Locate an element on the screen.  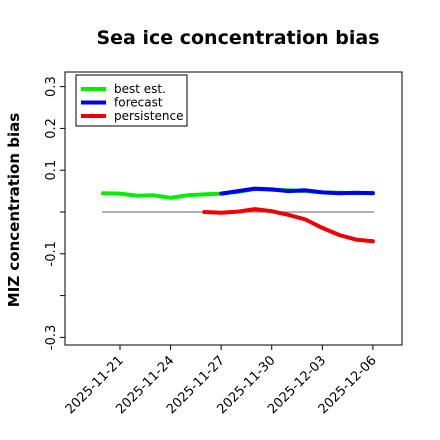
y-tick-label: 0.3 is located at coordinates (51, 86).